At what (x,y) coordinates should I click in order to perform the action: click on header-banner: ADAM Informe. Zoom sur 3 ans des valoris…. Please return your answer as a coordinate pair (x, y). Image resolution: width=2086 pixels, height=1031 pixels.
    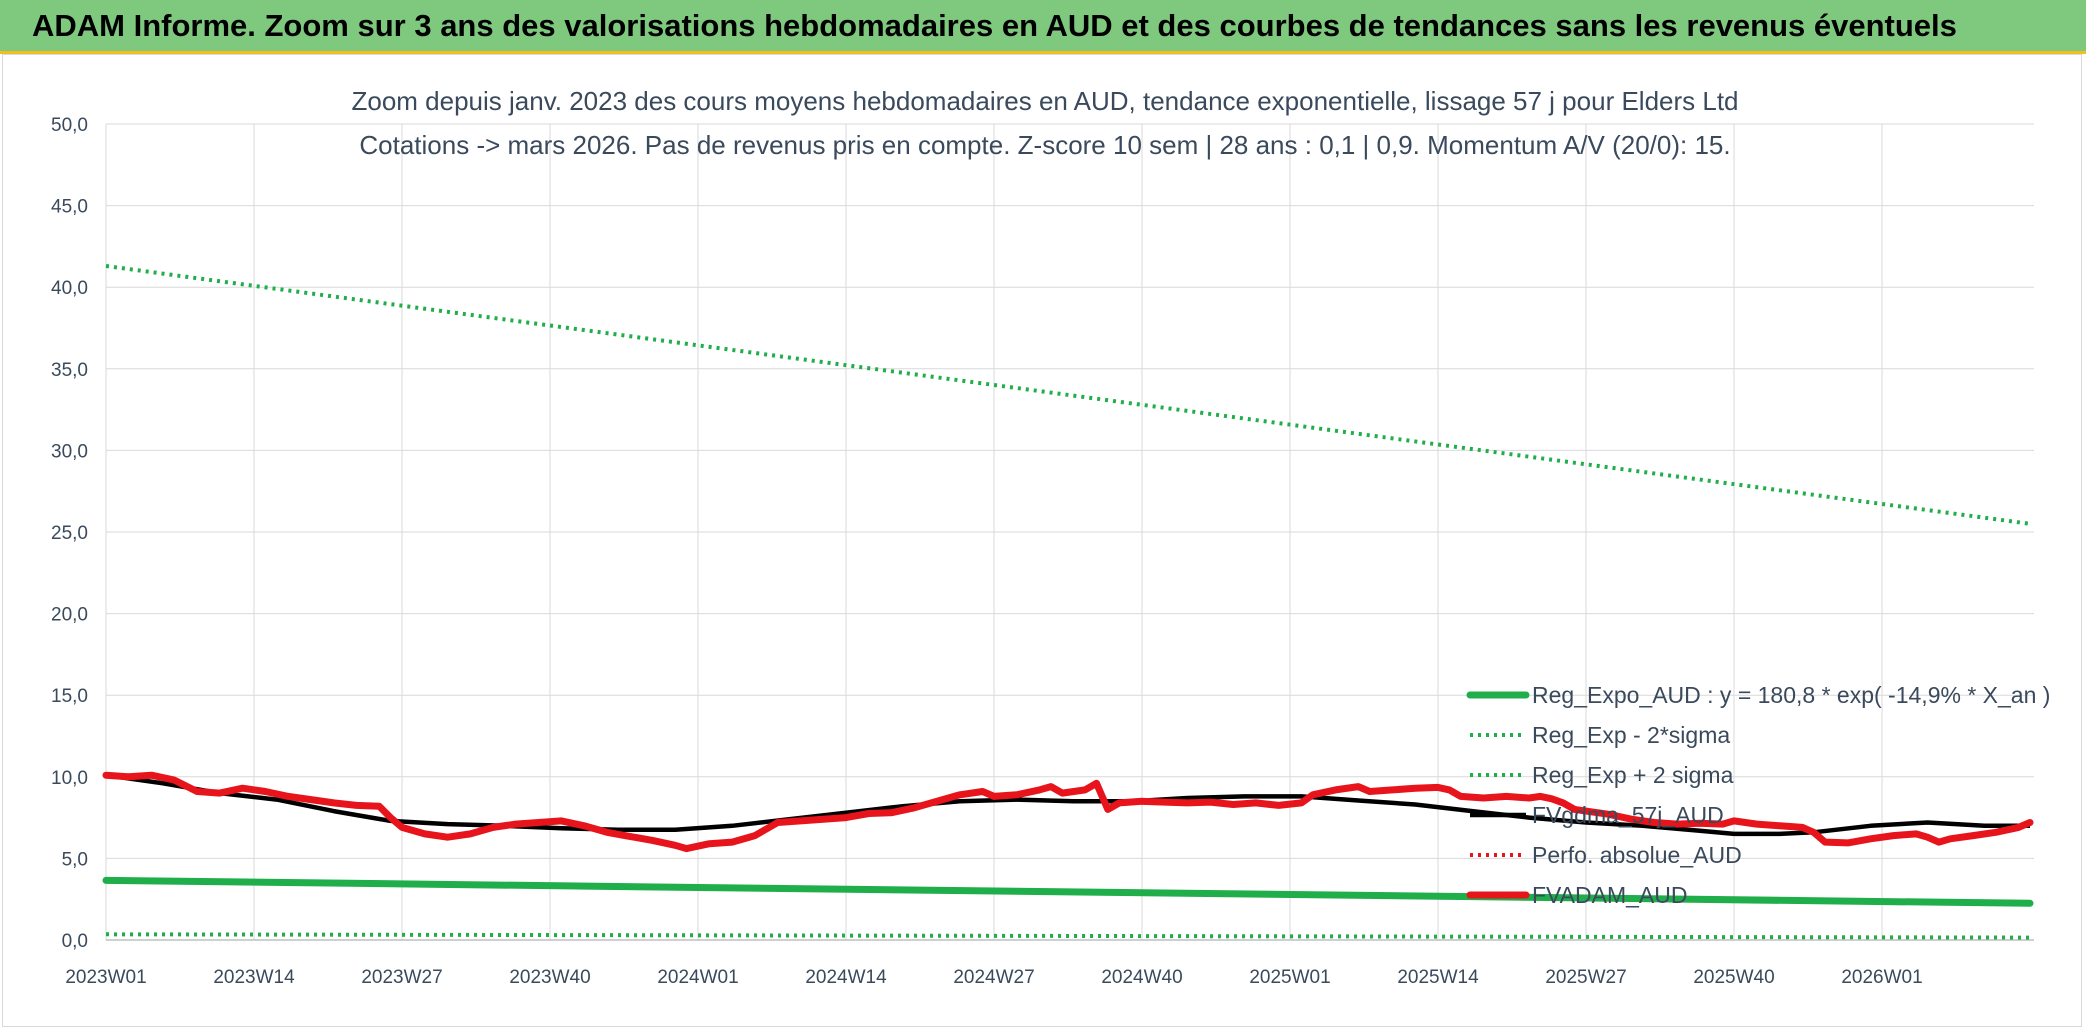
    Looking at the image, I should click on (1043, 27).